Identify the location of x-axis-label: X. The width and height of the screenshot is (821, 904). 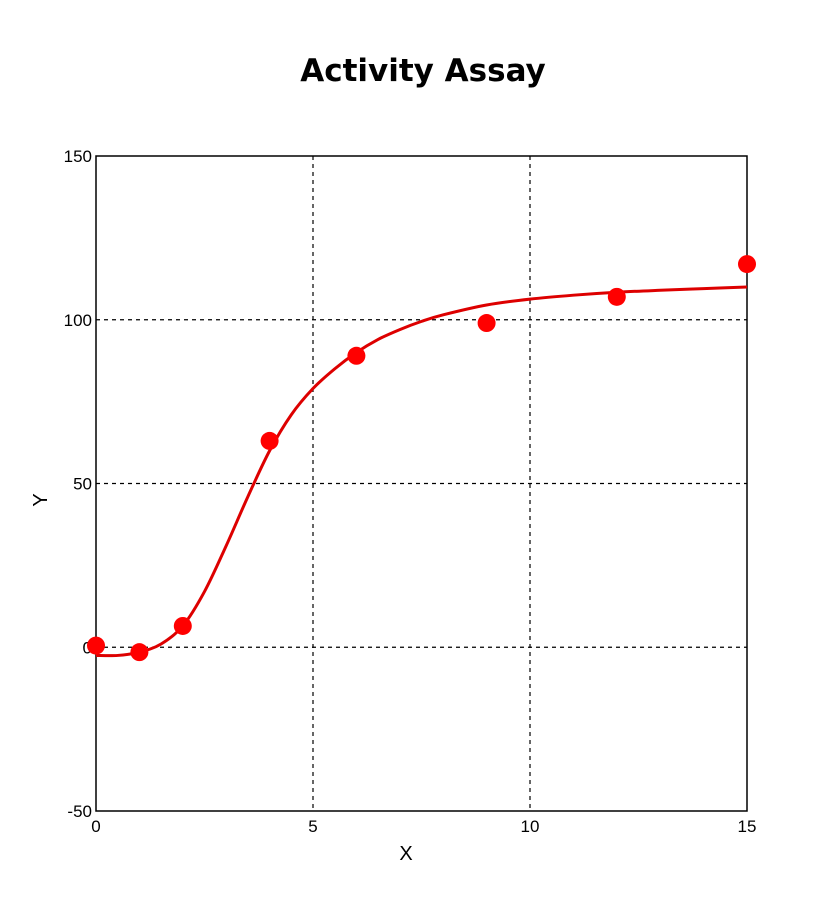
(405, 854).